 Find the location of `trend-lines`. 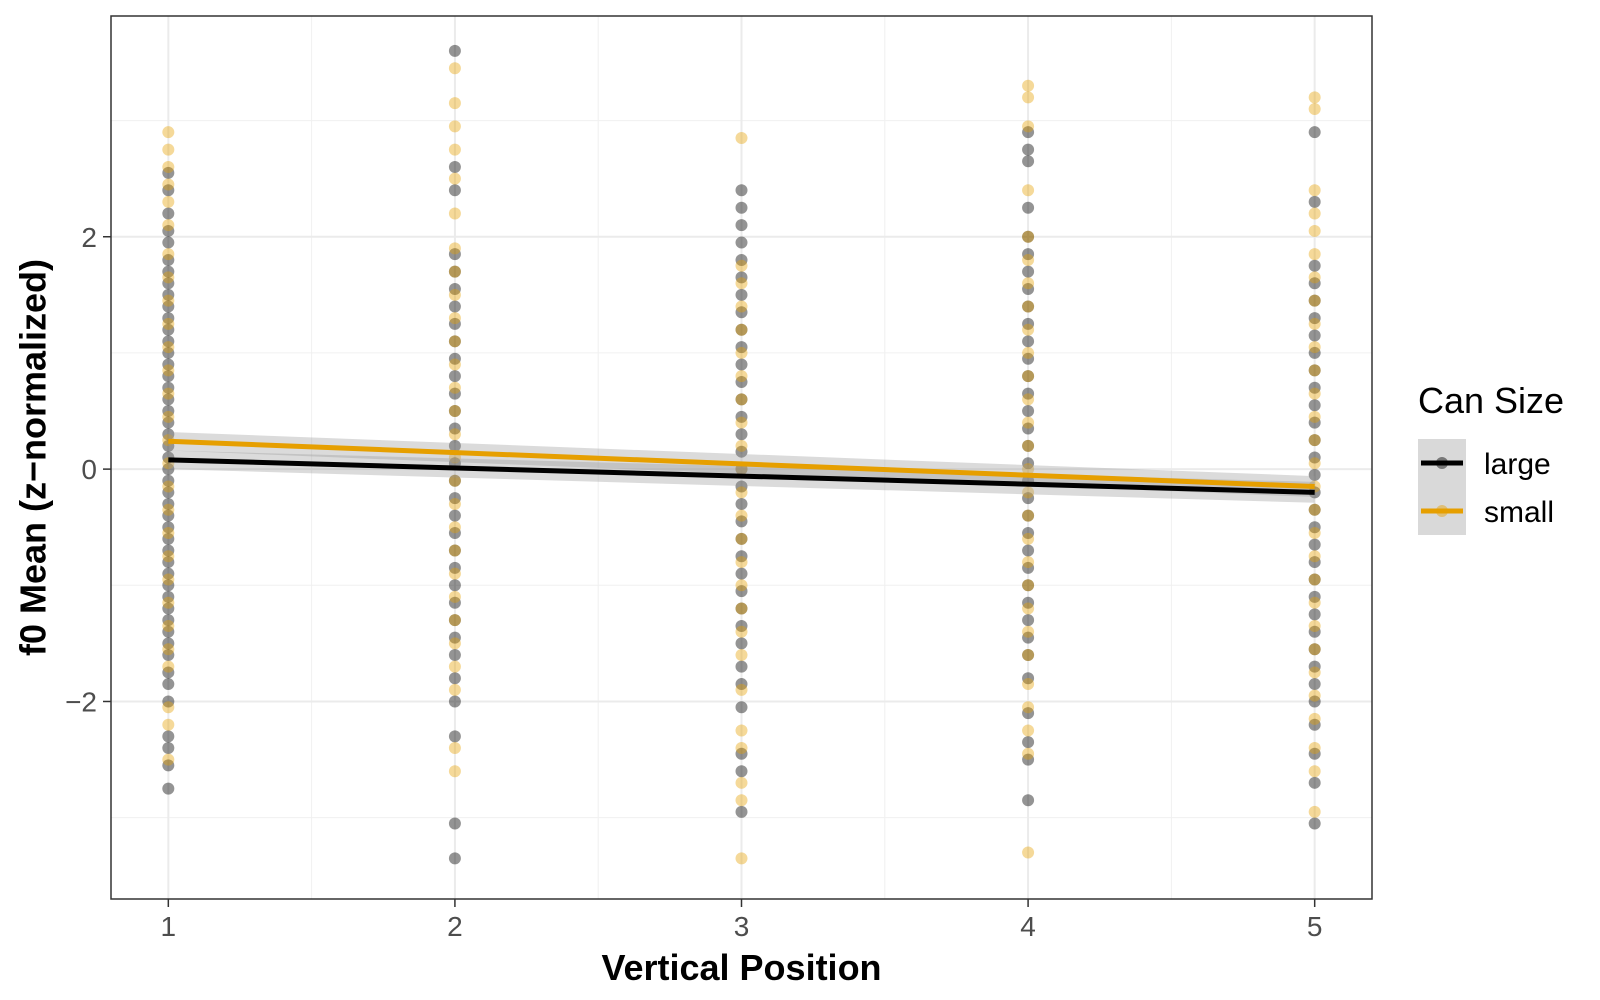

trend-lines is located at coordinates (741, 466).